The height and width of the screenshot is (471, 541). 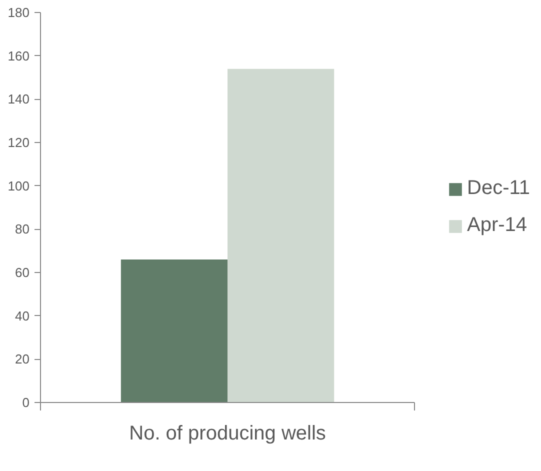 I want to click on y-tick-label: 40, so click(x=22, y=316).